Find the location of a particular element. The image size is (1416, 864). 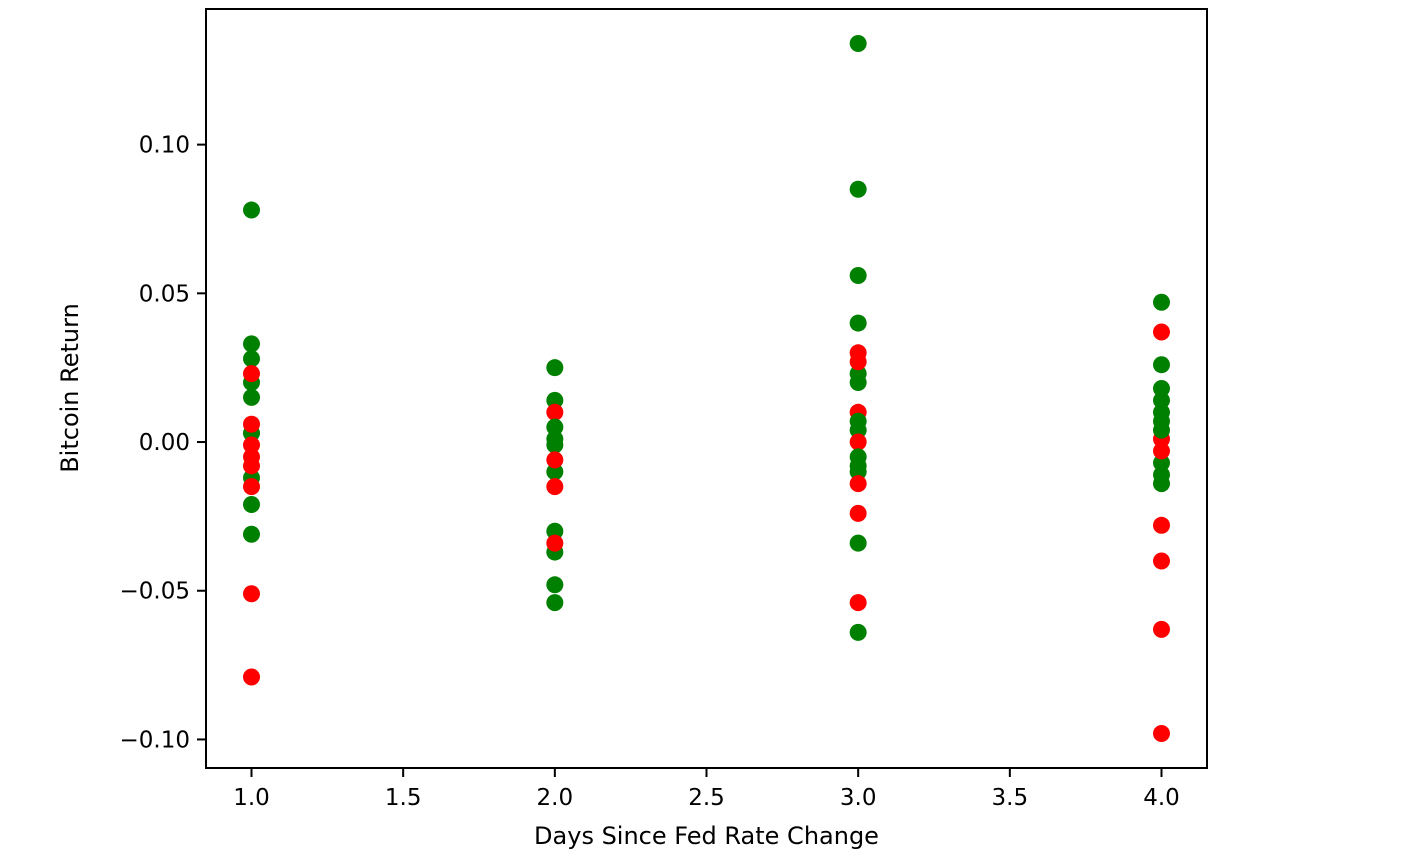

y-tick-label: 0.10 is located at coordinates (164, 146).